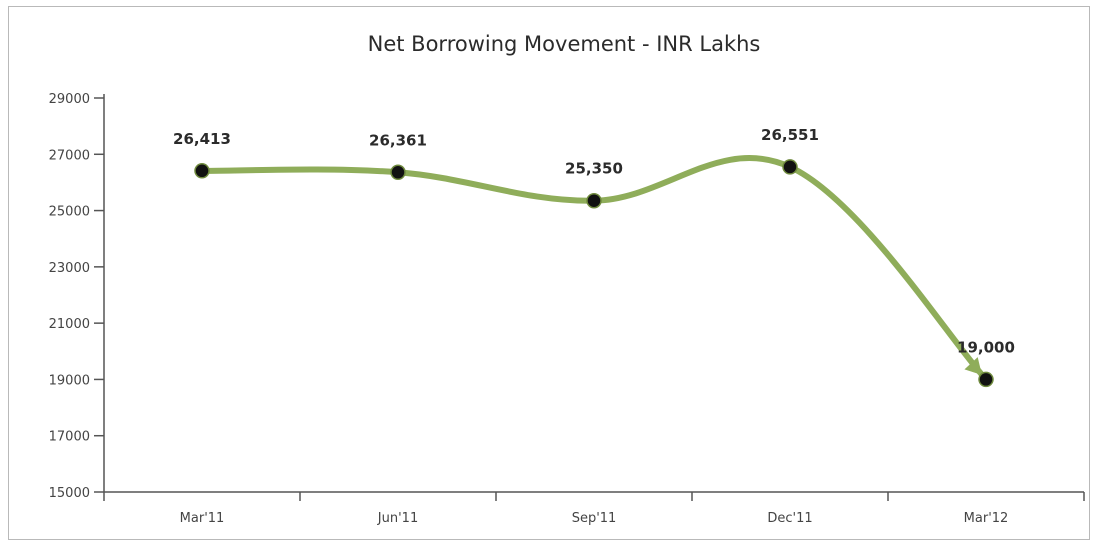 This screenshot has height=549, width=1102. Describe the element at coordinates (397, 518) in the screenshot. I see `x-tick-label: Jun'11` at that location.